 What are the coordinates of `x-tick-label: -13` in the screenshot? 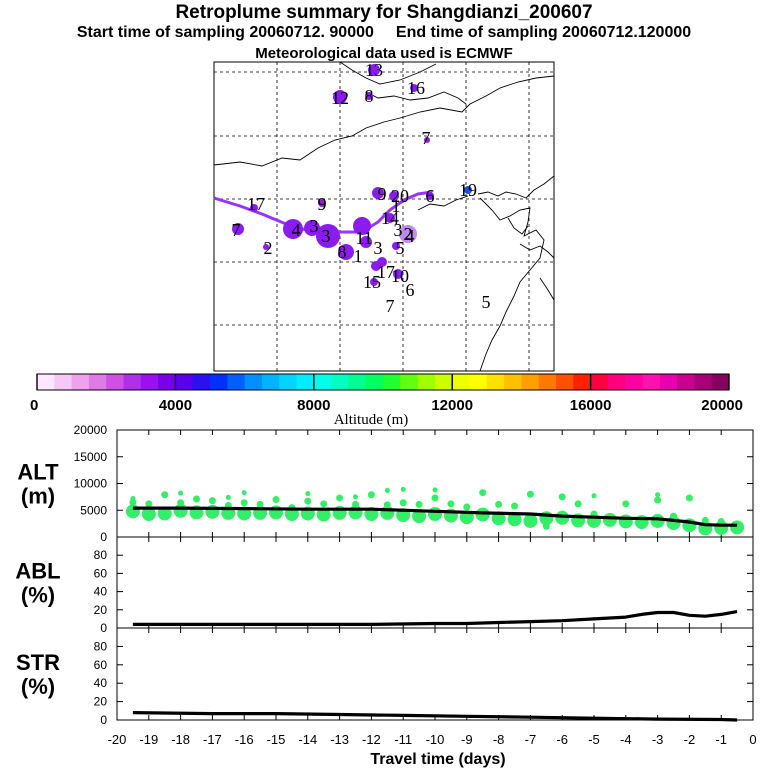 It's located at (339, 739).